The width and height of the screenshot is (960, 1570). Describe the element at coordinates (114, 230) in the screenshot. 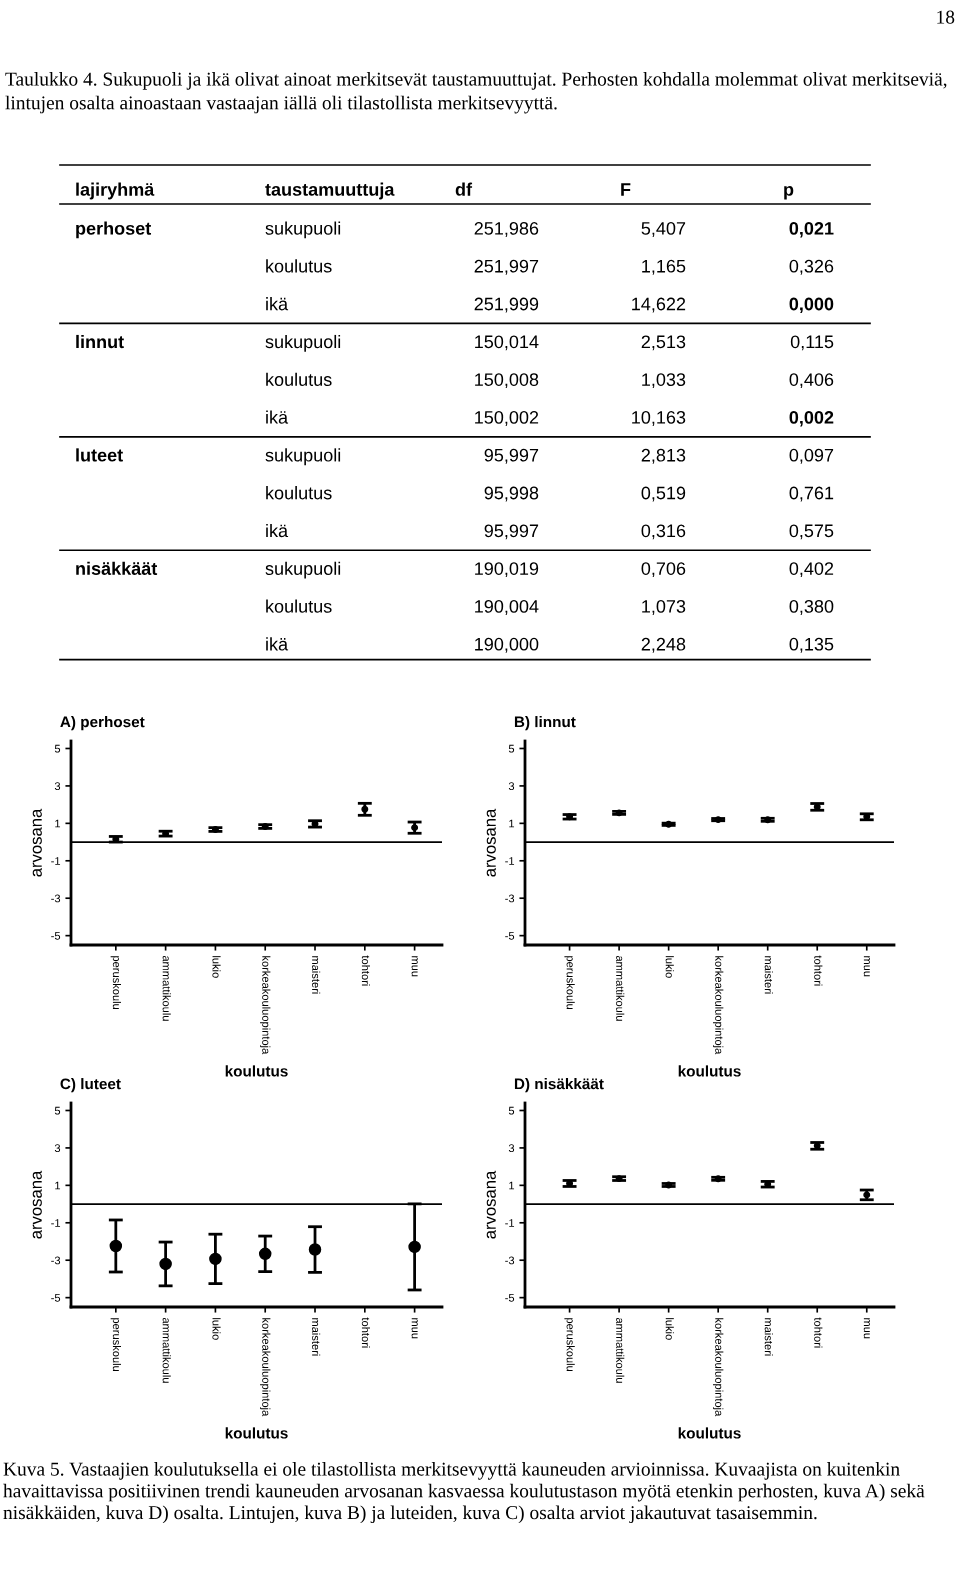

I see `text: perhoset` at that location.